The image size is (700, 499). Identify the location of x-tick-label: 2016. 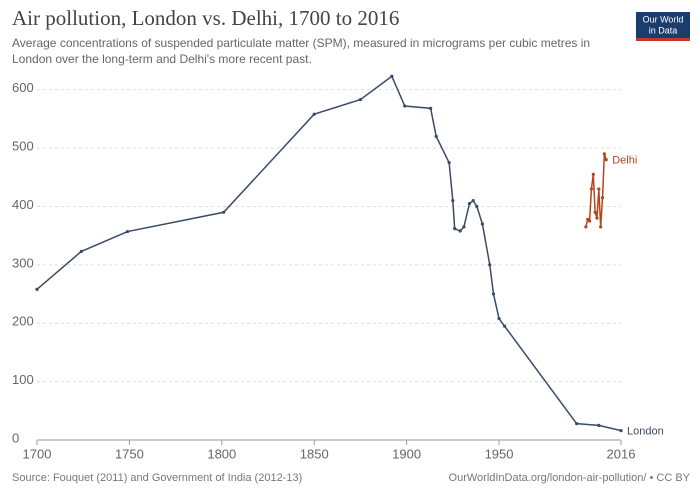
(621, 453).